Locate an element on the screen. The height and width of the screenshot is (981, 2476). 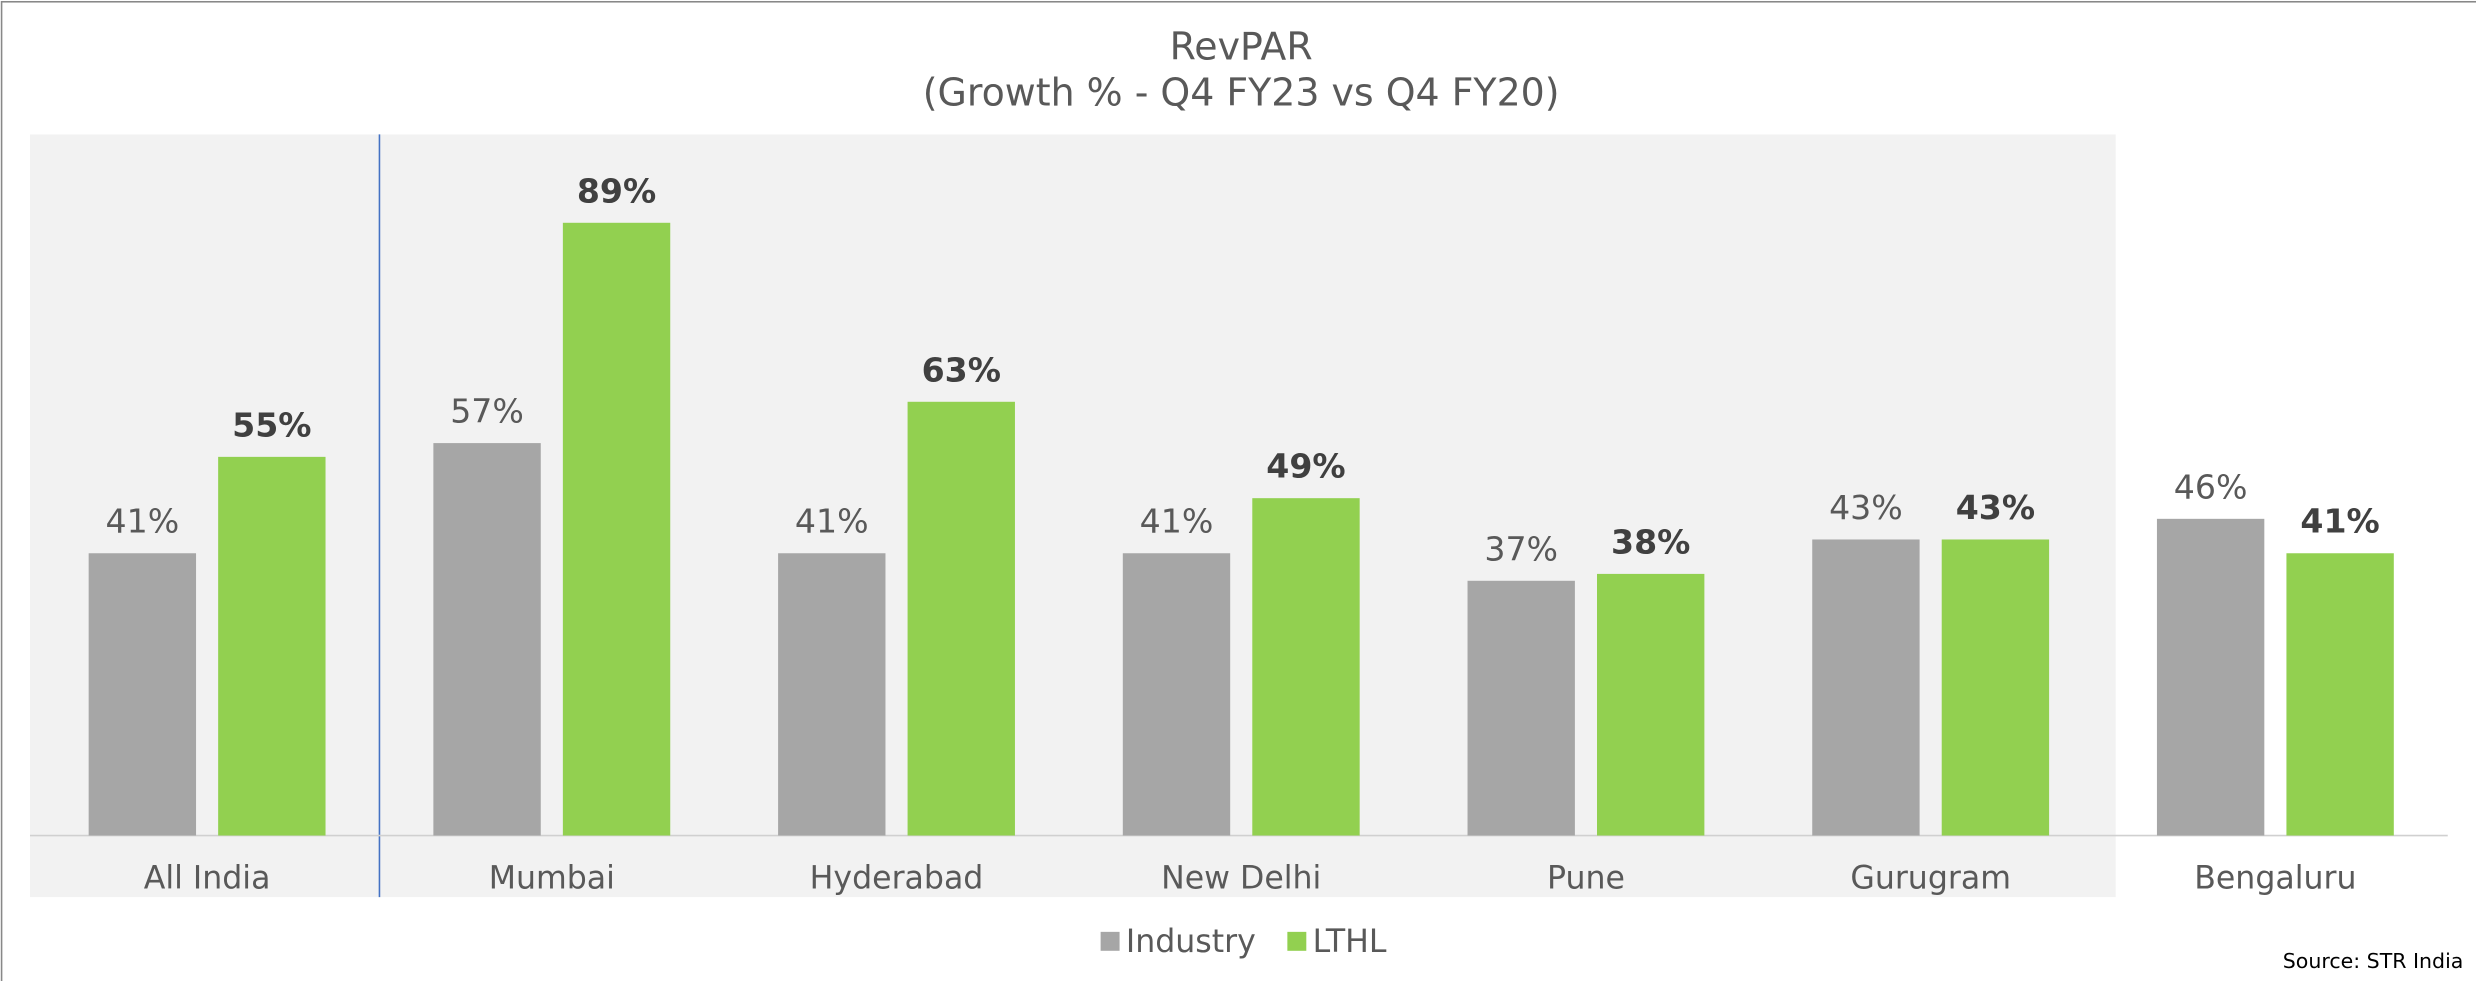
x-tick-label: Gurugram is located at coordinates (1930, 879).